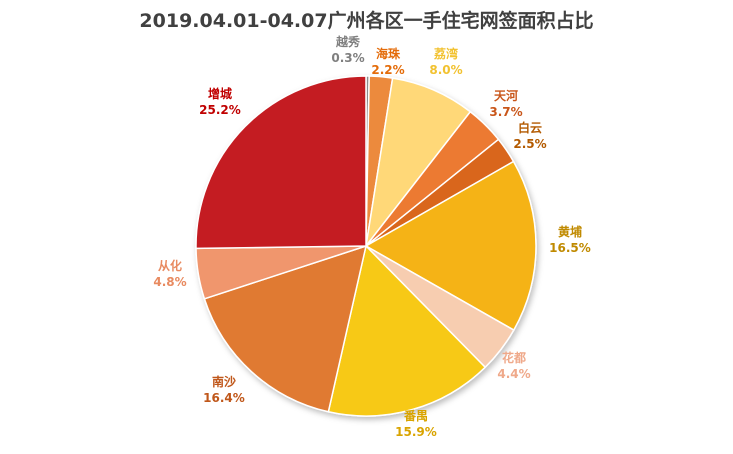 Image resolution: width=733 pixels, height=454 pixels. I want to click on slice-label-name: 海珠, so click(388, 53).